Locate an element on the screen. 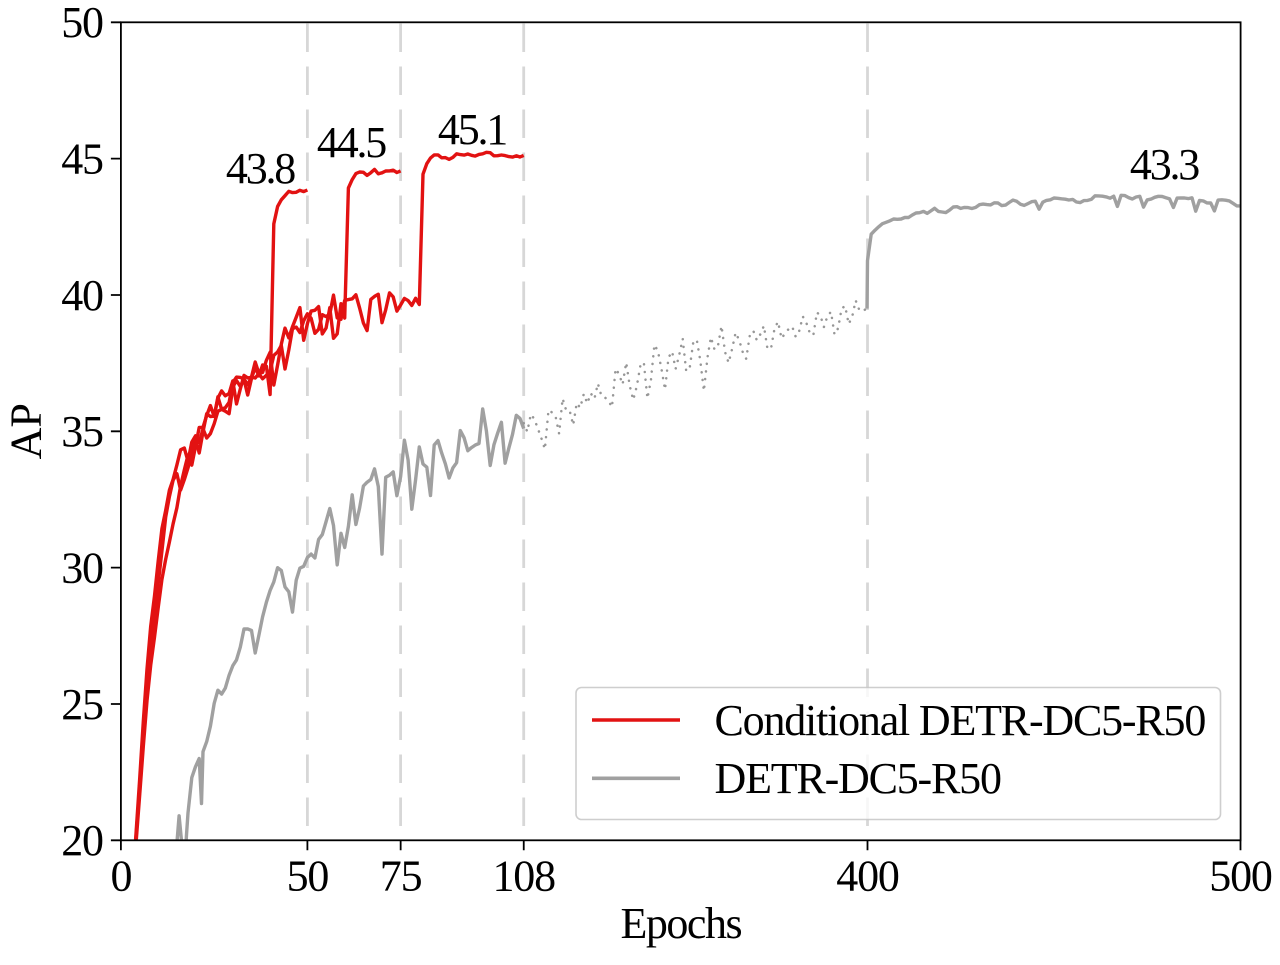 This screenshot has height=965, width=1280. svg-text: 43.8 is located at coordinates (260, 168).